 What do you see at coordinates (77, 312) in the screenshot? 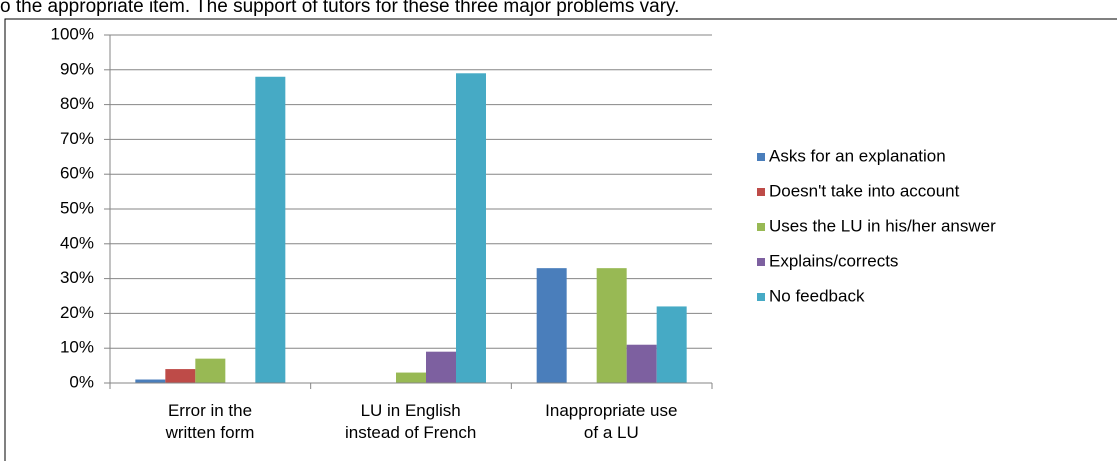
I see `y-tick-label: 20%` at bounding box center [77, 312].